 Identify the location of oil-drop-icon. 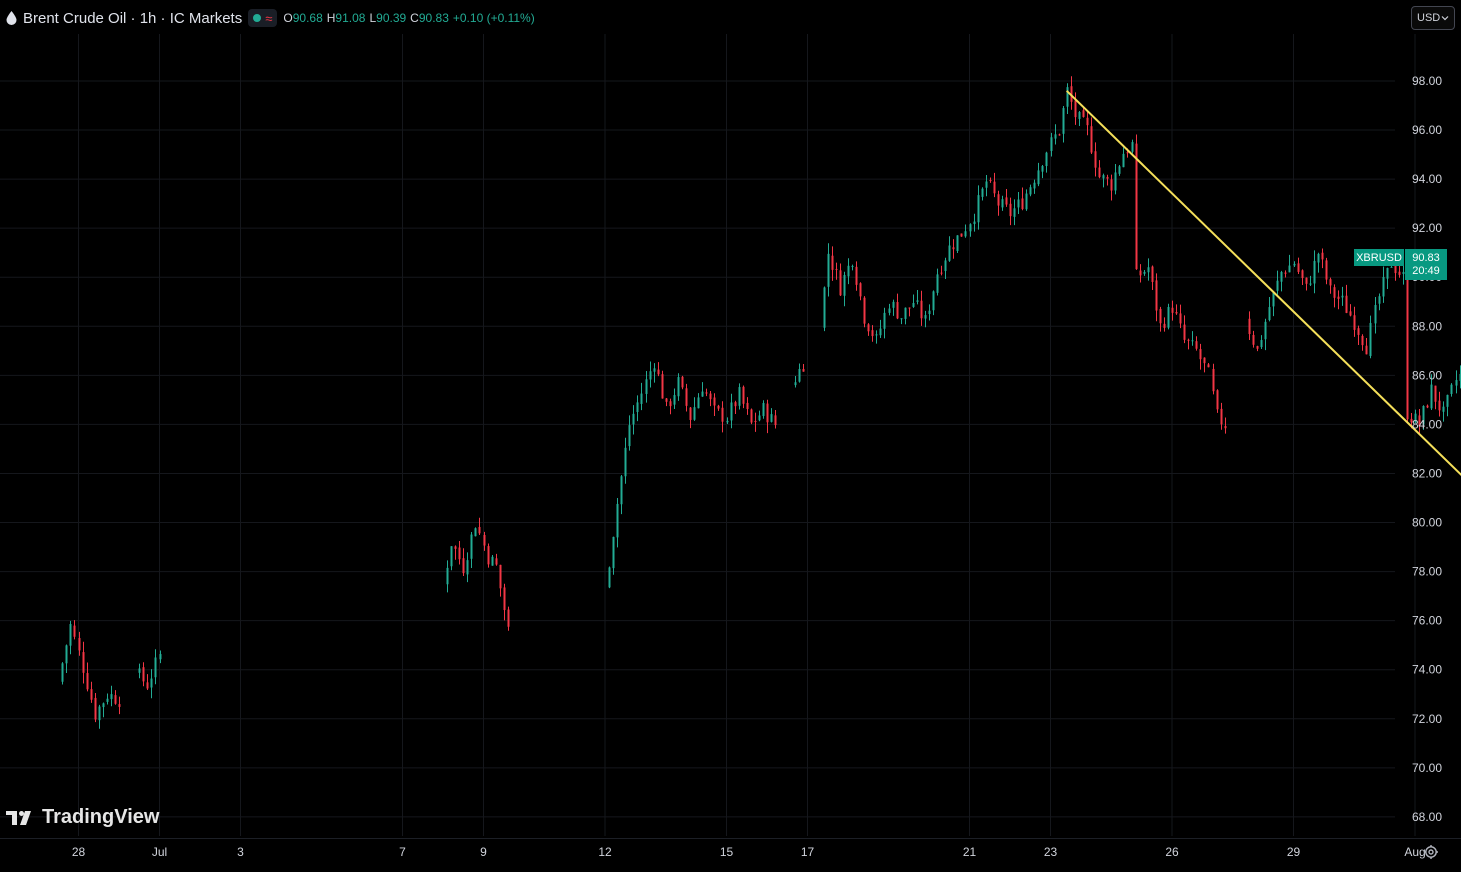
(11, 18).